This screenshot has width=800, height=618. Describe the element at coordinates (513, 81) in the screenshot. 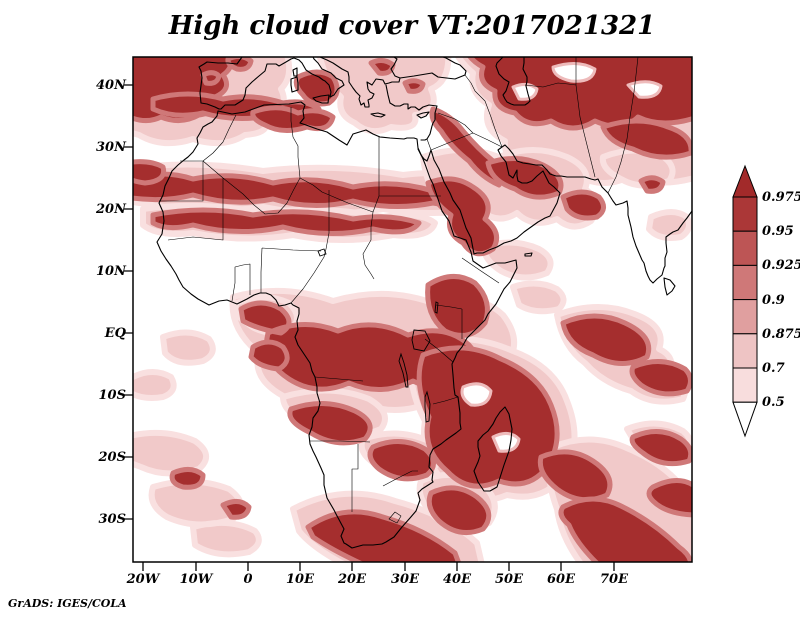

I see `caspian-sea-outline` at that location.